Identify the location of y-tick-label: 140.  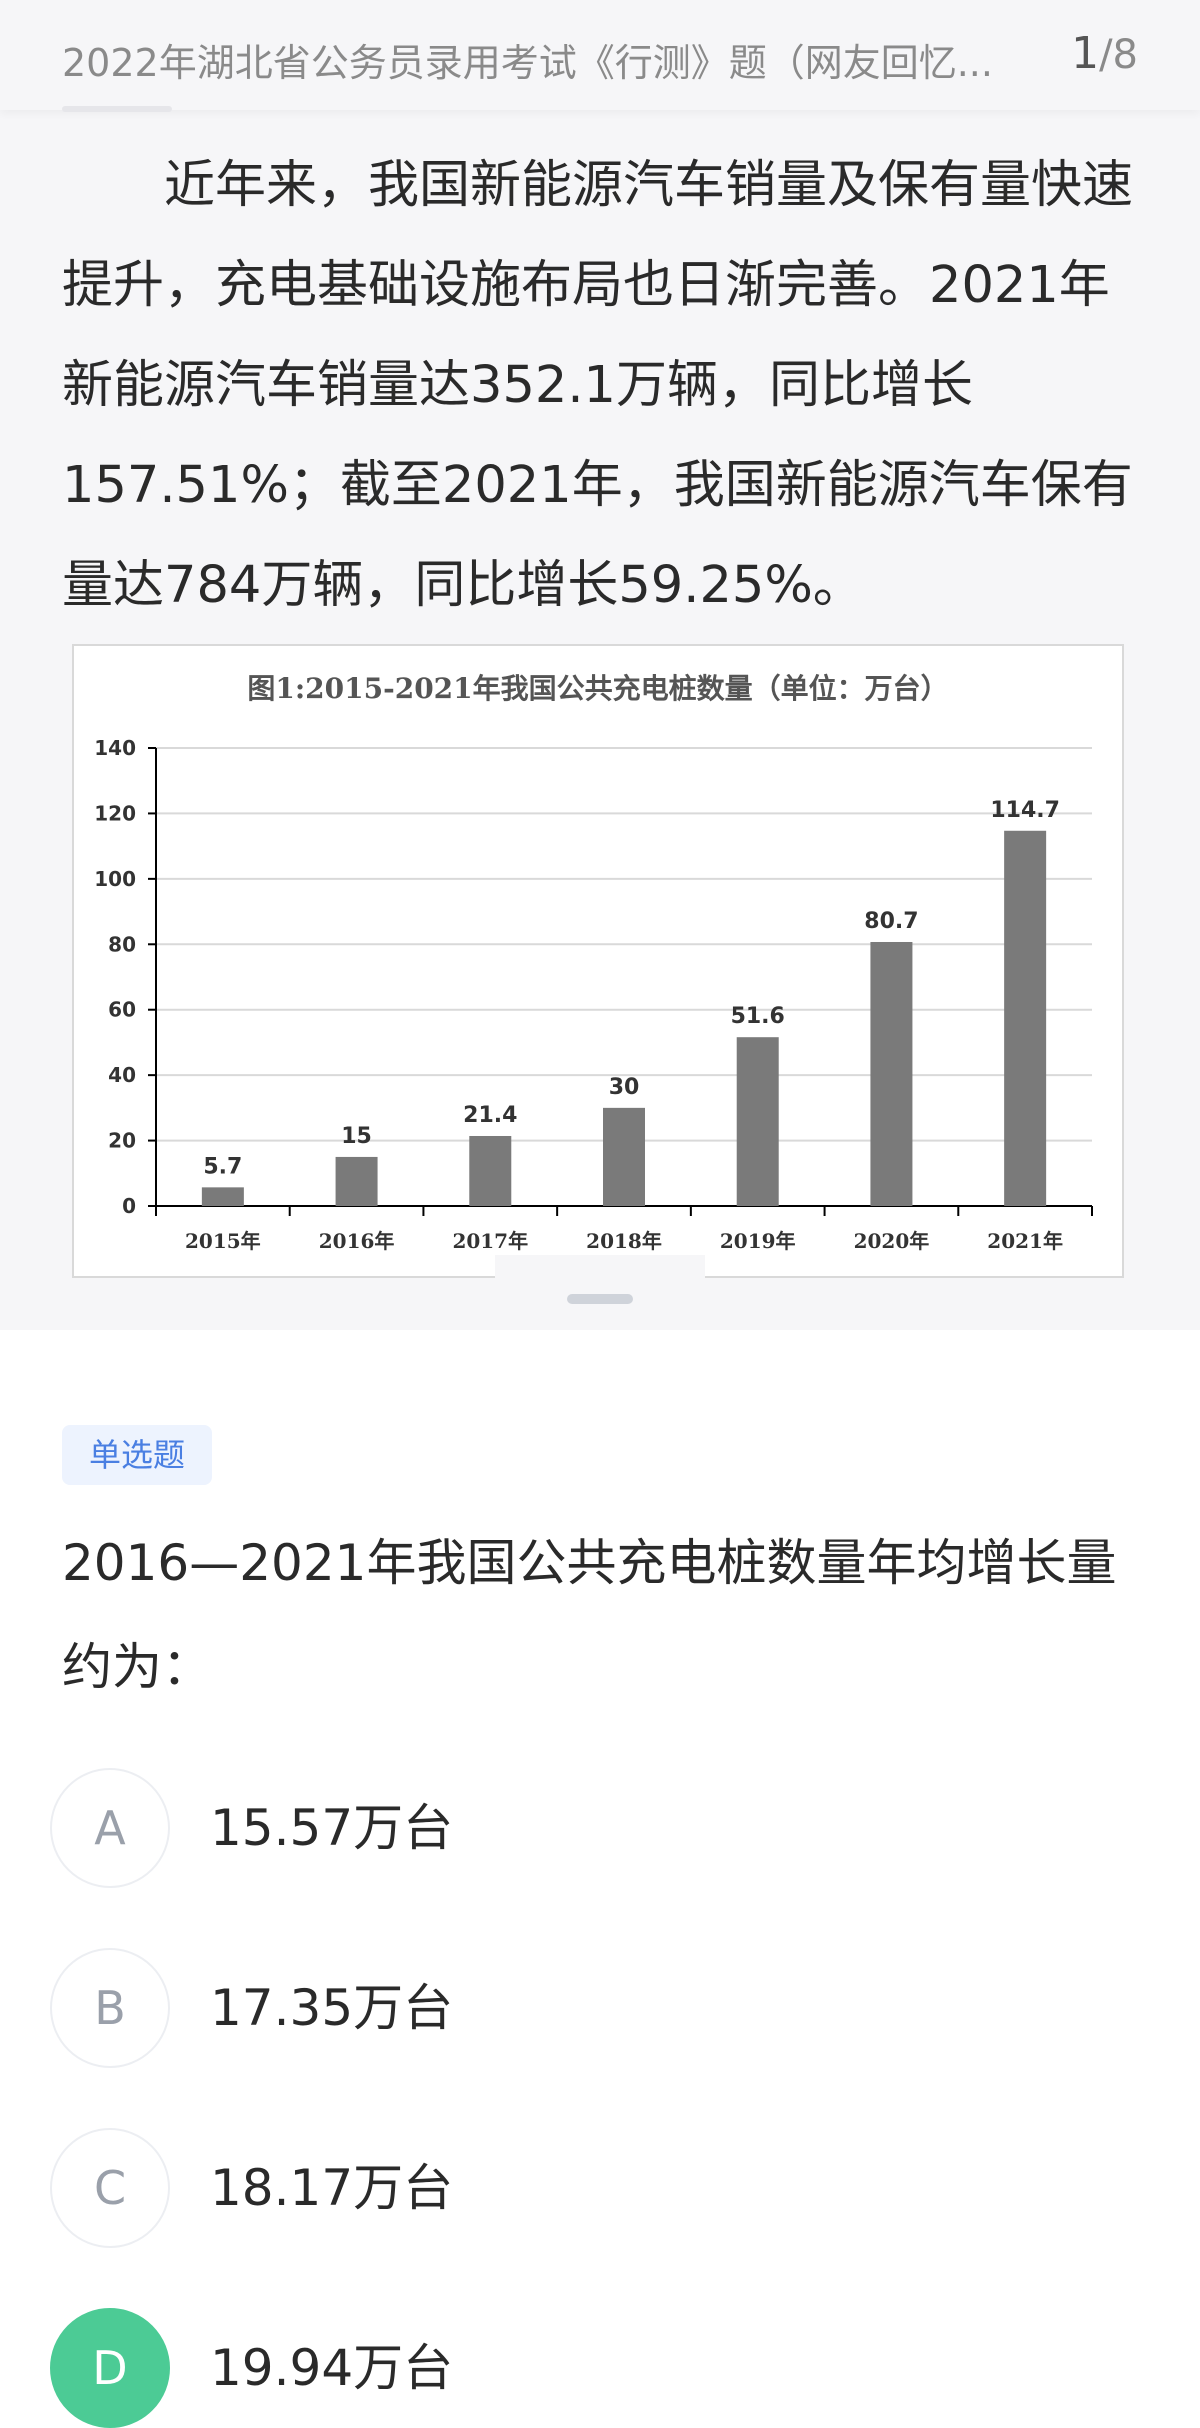
(115, 748).